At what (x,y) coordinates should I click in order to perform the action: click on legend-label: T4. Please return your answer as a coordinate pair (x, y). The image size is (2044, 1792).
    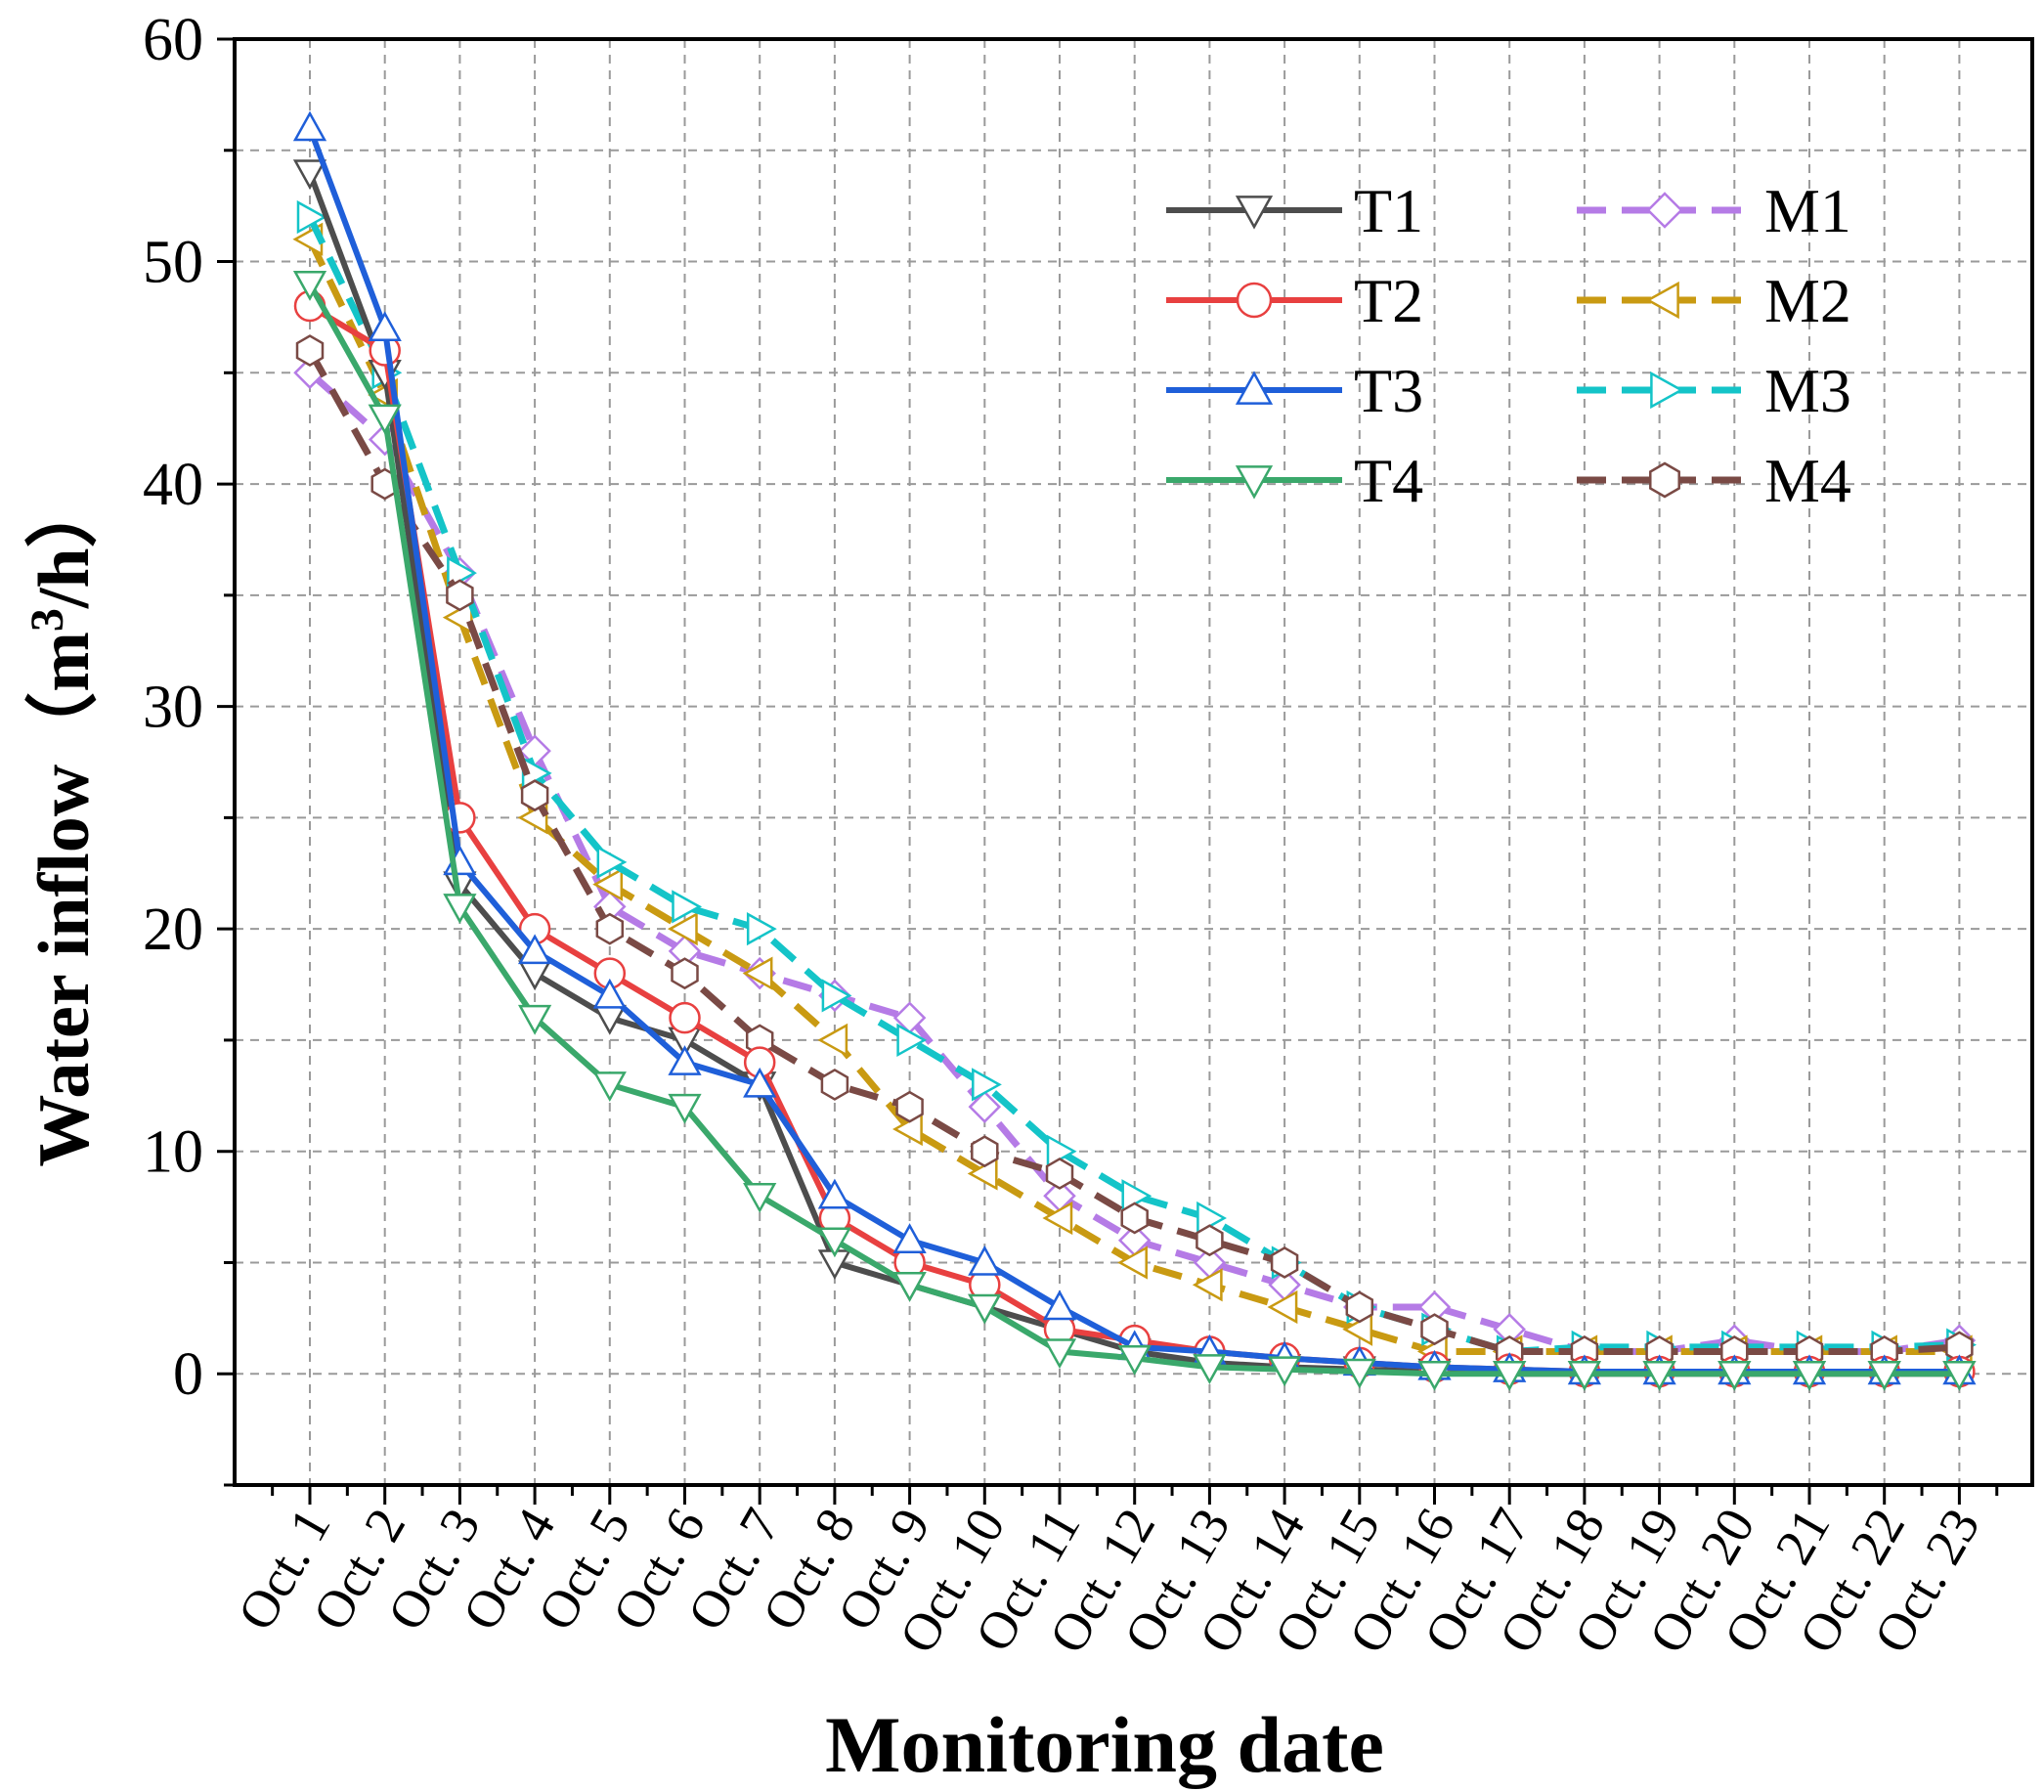
    Looking at the image, I should click on (1388, 480).